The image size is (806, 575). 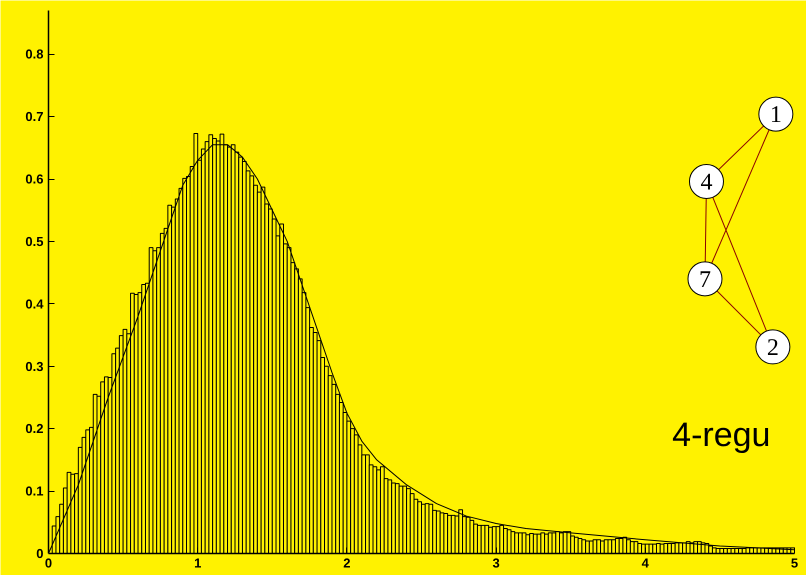 What do you see at coordinates (496, 563) in the screenshot?
I see `x-tick-label: 3` at bounding box center [496, 563].